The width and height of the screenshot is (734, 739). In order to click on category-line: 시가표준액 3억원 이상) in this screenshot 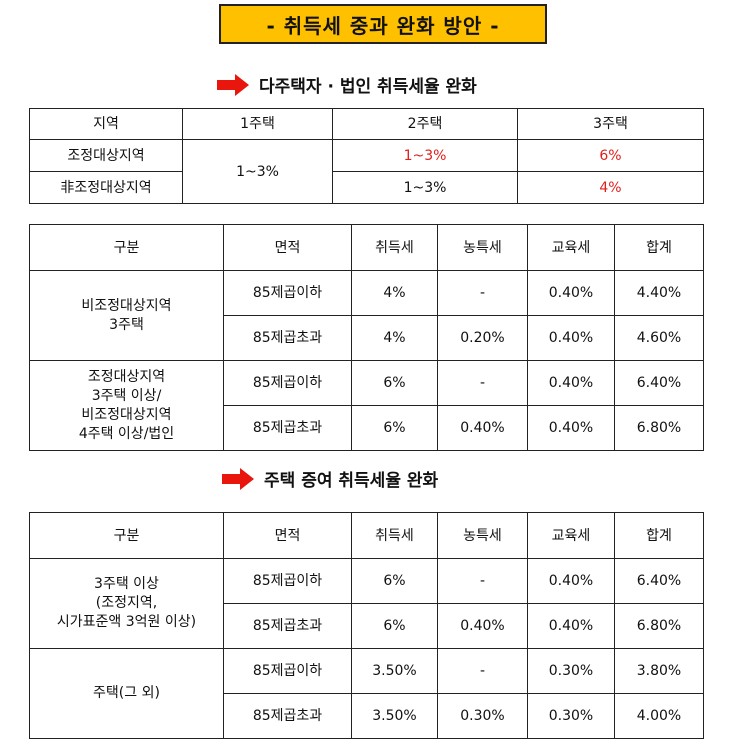, I will do `click(126, 622)`.